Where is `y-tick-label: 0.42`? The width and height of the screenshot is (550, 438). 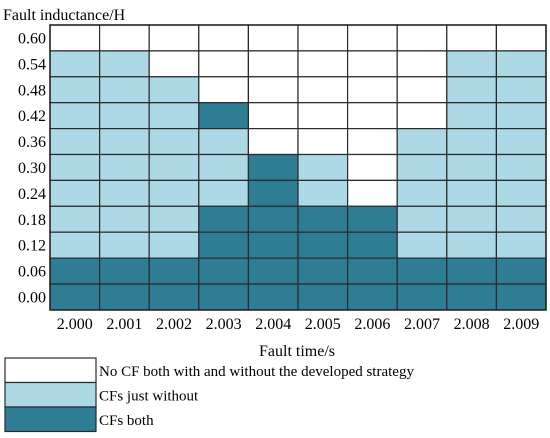 y-tick-label: 0.42 is located at coordinates (32, 116).